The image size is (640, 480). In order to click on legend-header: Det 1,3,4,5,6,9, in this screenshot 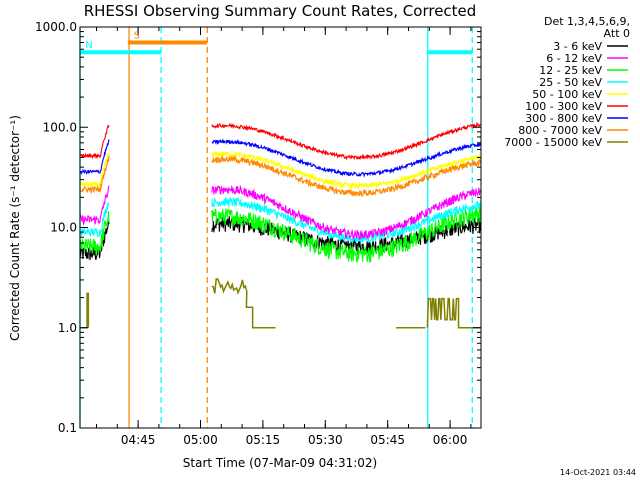, I will do `click(587, 21)`.